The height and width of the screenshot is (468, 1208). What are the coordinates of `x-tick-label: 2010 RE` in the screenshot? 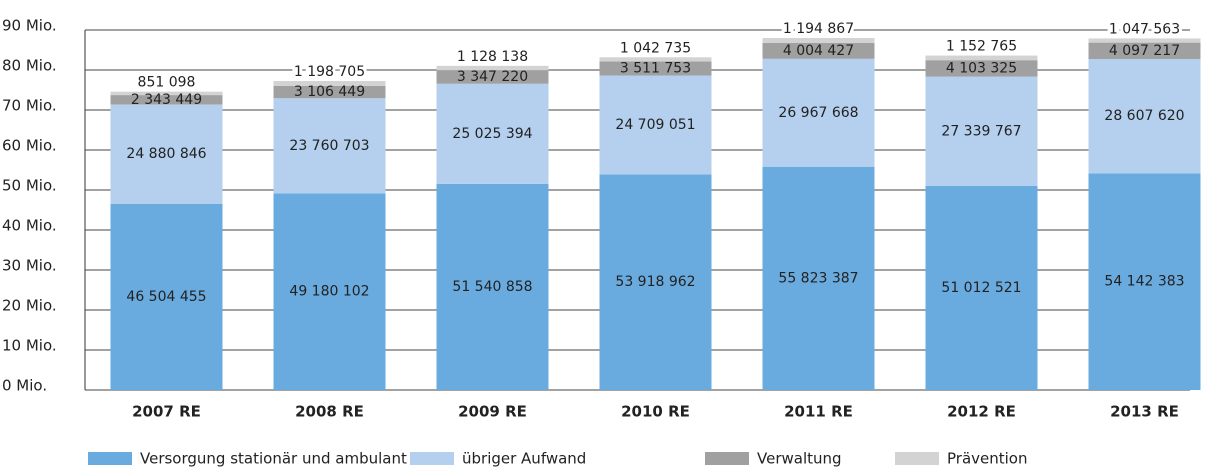 It's located at (655, 412).